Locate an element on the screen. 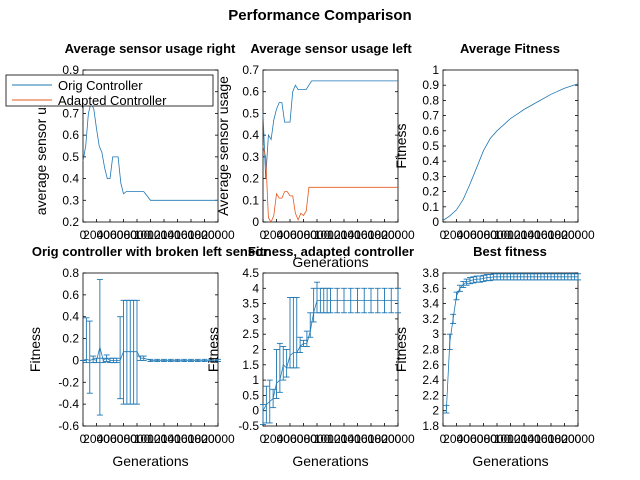 This screenshot has height=480, width=640. y-tick-label: 3.2 is located at coordinates (430, 319).